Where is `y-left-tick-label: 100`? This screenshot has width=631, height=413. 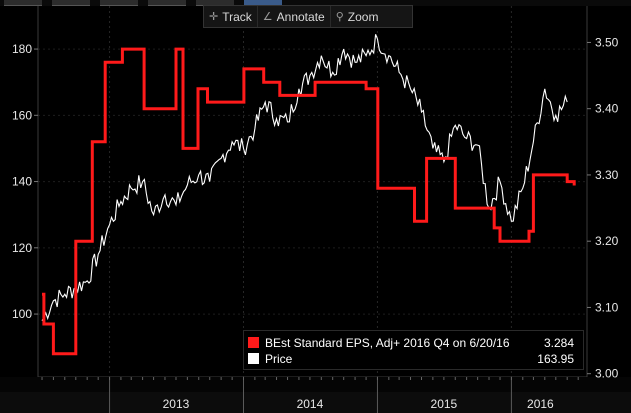 y-left-tick-label: 100 is located at coordinates (22, 314).